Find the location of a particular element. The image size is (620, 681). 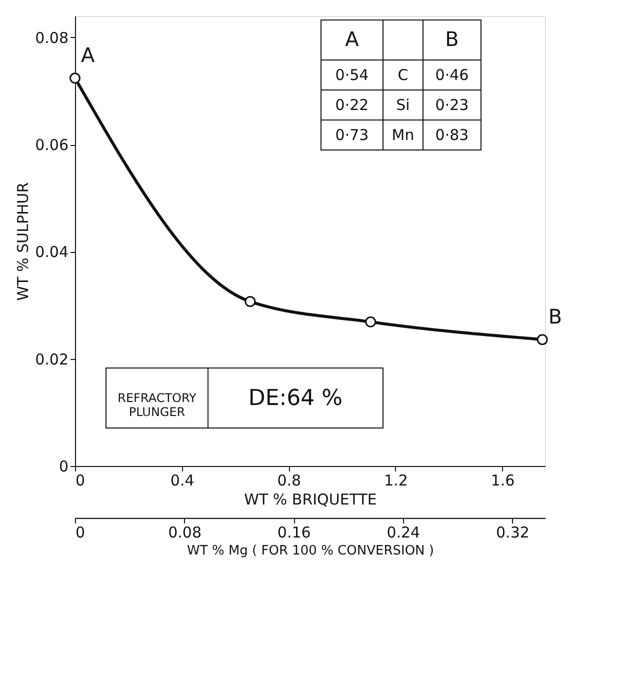

annotation: 0·23 is located at coordinates (452, 105).